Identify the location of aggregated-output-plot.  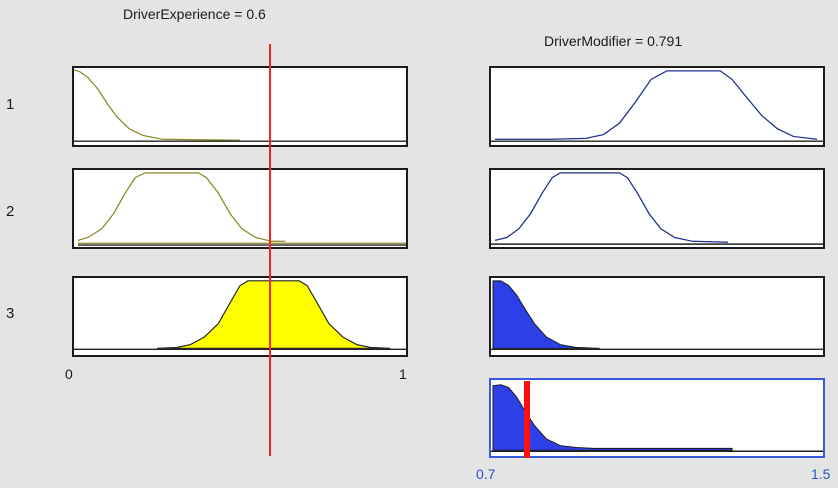
(657, 418).